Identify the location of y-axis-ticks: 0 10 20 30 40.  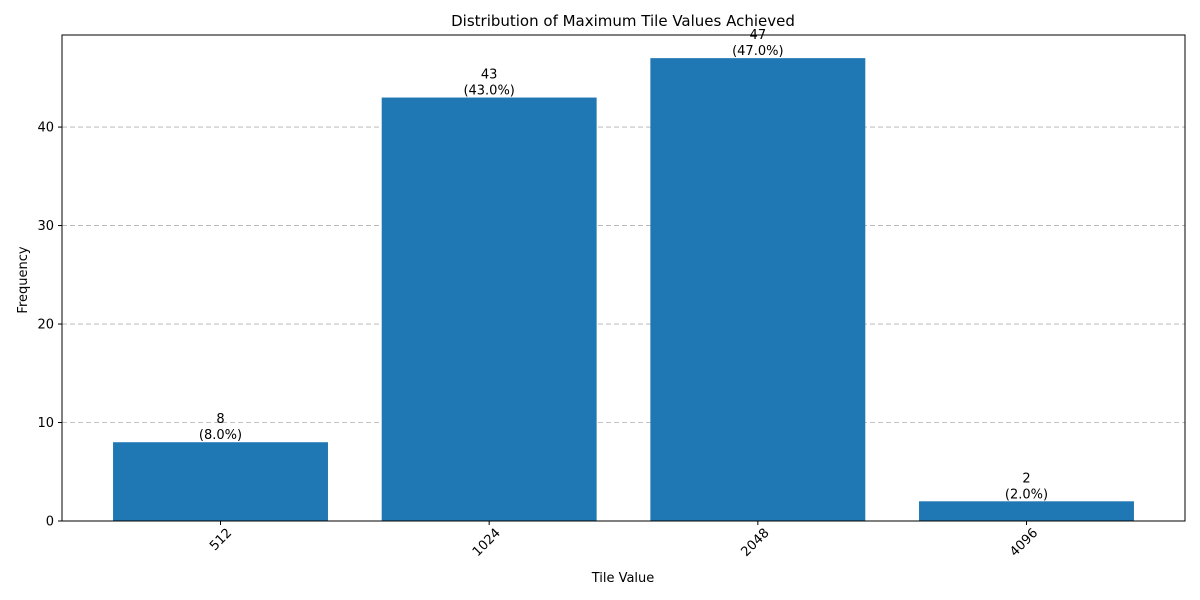
(49, 325).